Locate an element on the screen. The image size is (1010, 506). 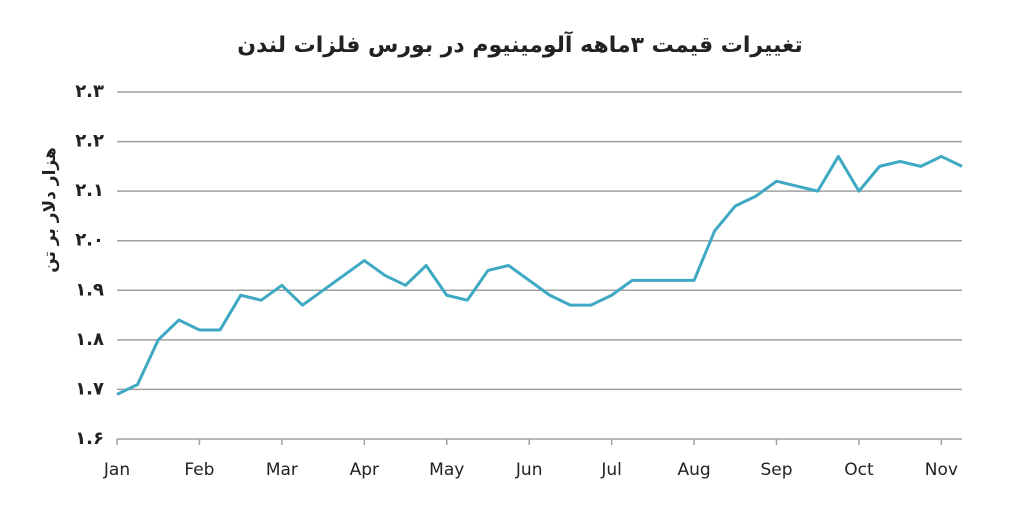
x-tick-label: Mar is located at coordinates (282, 470).